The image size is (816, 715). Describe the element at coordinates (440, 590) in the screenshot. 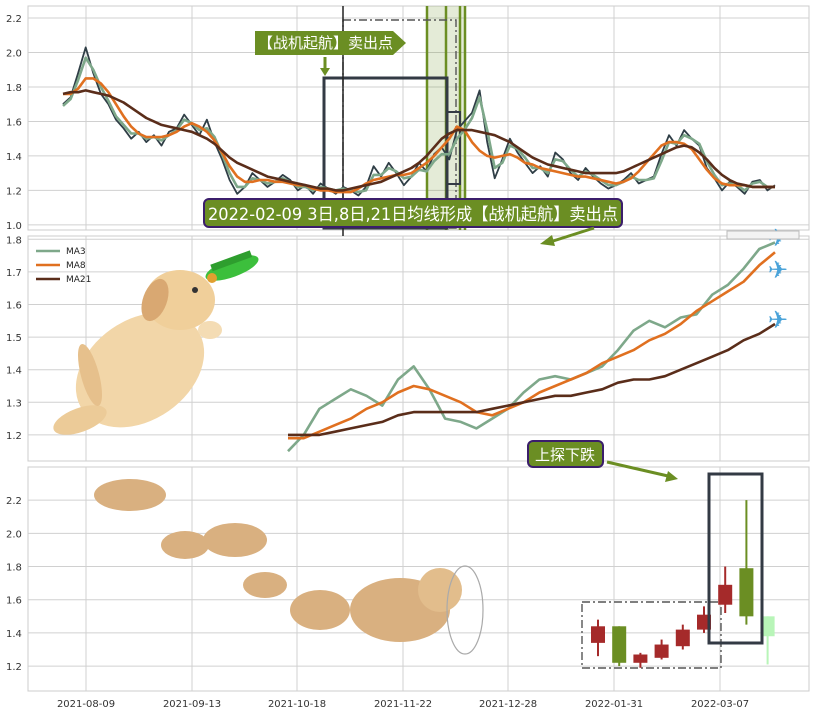

I see `puppy-large-head` at that location.